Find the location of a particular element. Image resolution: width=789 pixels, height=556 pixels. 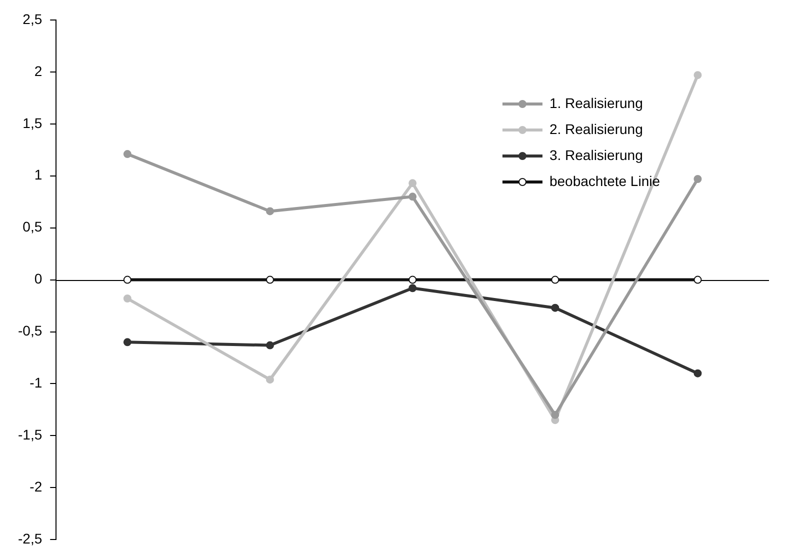

legend-label: 1. Realisierung is located at coordinates (596, 102).